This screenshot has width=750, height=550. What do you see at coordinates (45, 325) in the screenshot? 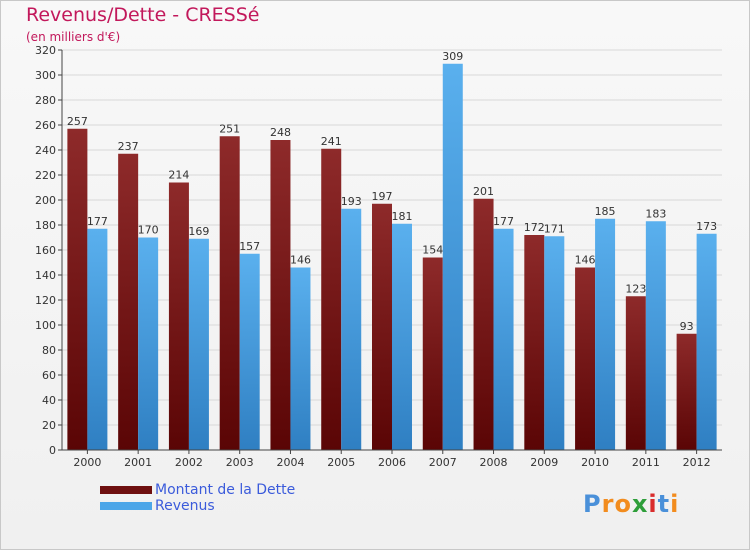
I see `y-tick-label: 100` at bounding box center [45, 325].